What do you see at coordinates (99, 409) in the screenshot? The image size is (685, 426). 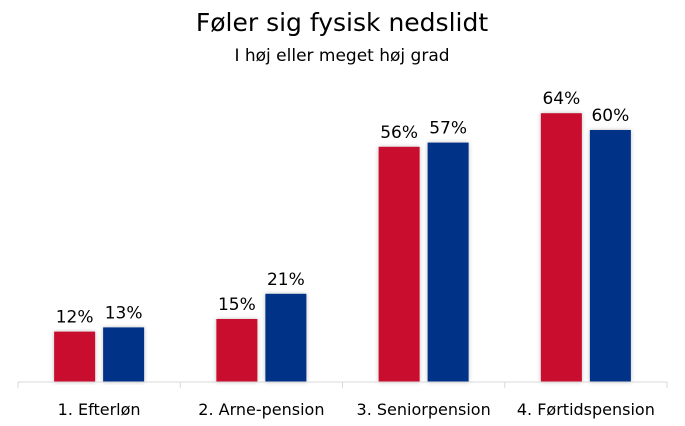 I see `category-label-1: 1. Efterløn` at bounding box center [99, 409].